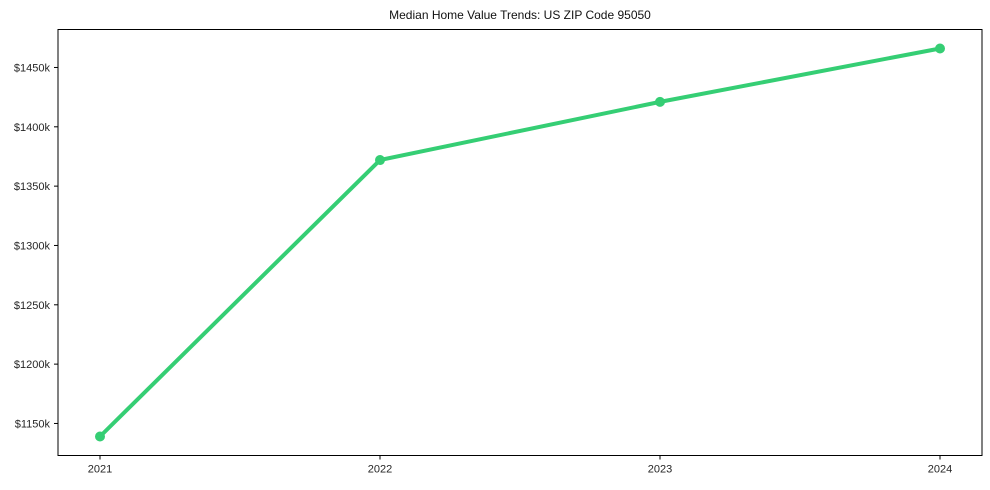 This screenshot has width=990, height=490. I want to click on y-tick-label: $1150k, so click(33, 424).